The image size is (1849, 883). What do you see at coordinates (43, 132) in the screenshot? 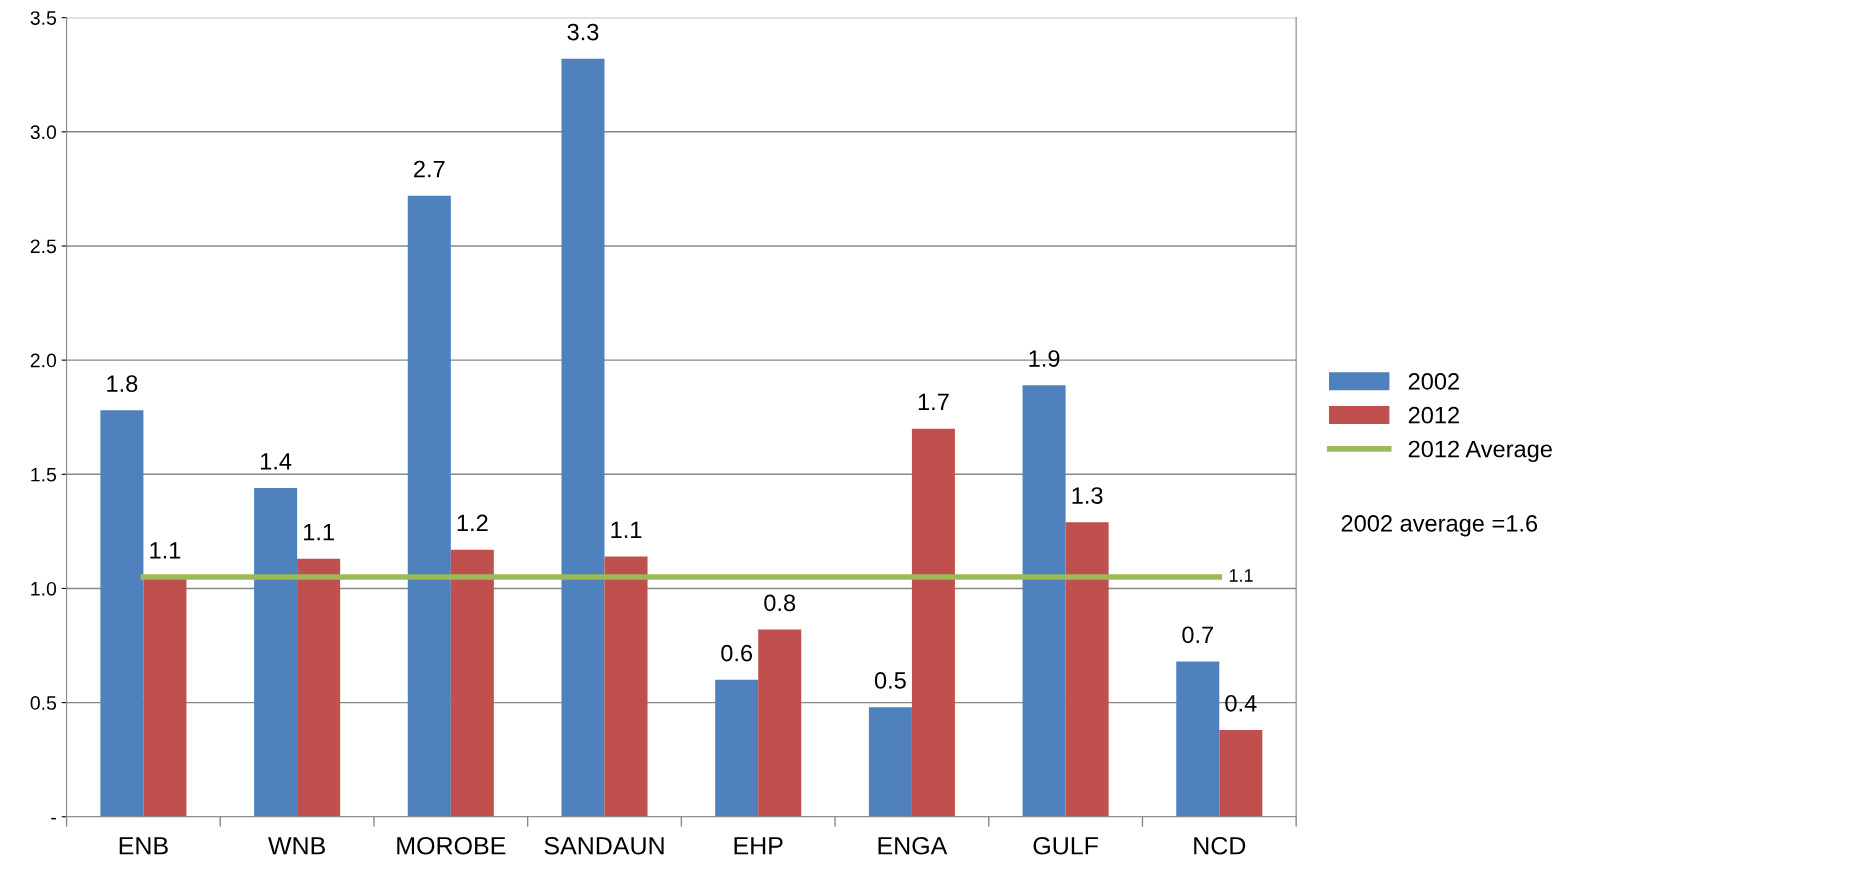
I see `y-tick-label: 3.0` at bounding box center [43, 132].